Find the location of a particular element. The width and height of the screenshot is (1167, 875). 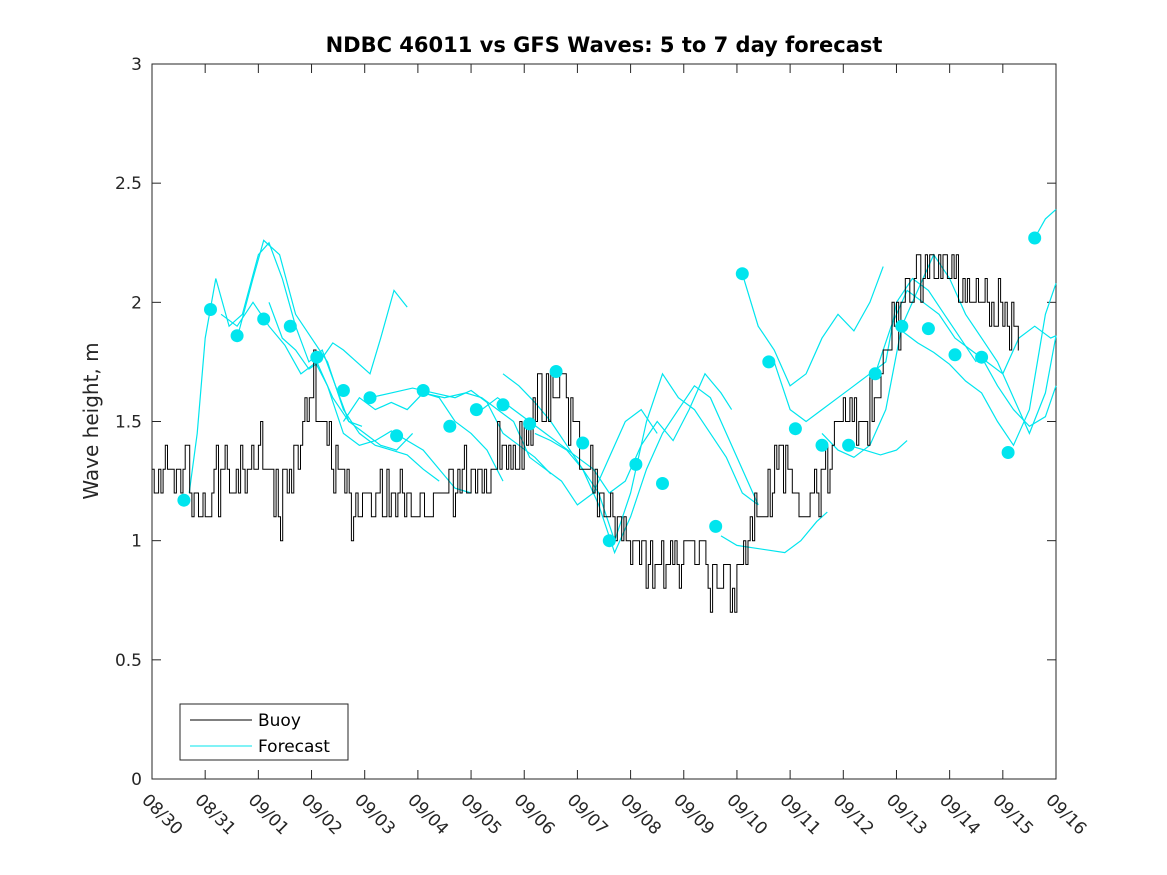

y-tick-label: 0.5 is located at coordinates (128, 661).